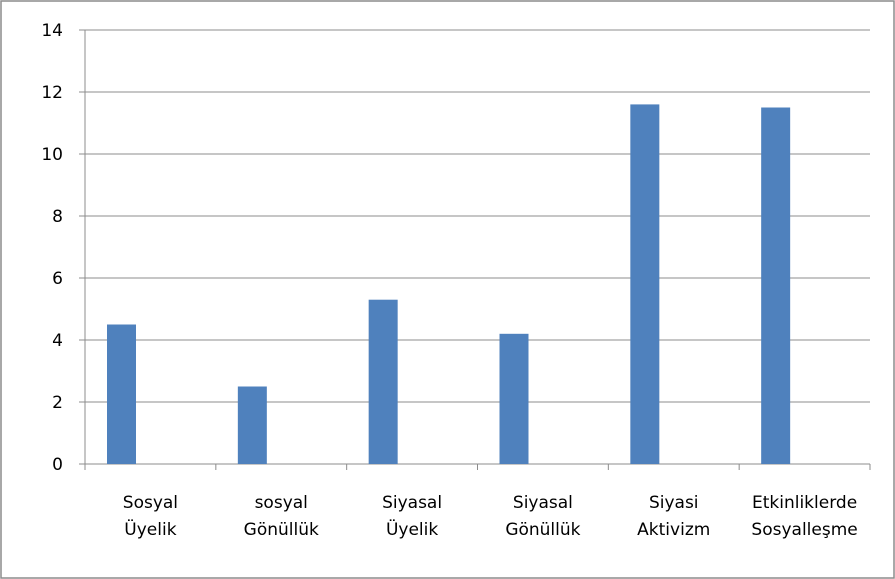 This screenshot has height=579, width=895. I want to click on y-tick-label: 2, so click(57, 403).